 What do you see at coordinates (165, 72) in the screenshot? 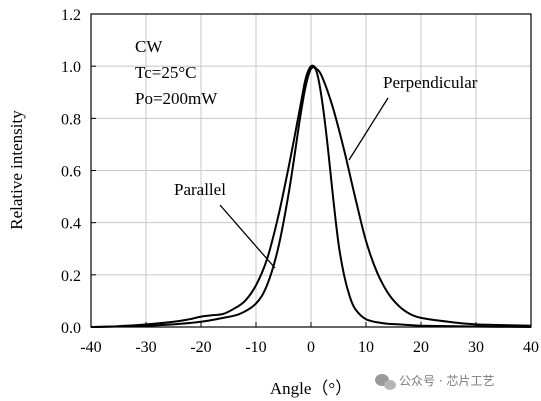
I see `condition-temperature: Tc=25°C` at bounding box center [165, 72].